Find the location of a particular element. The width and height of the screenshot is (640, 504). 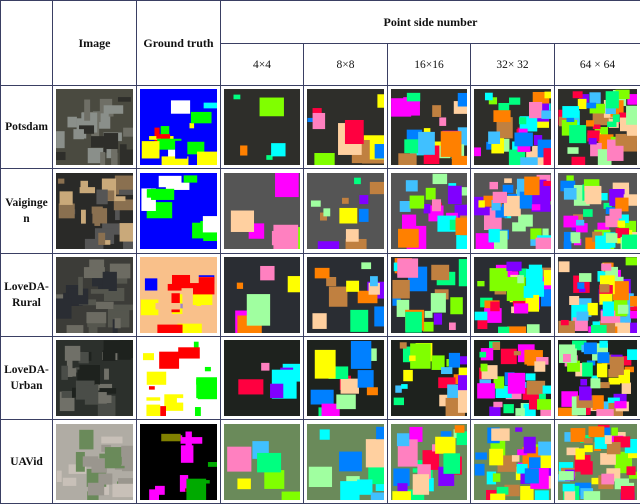

corner-cell is located at coordinates (27, 43).